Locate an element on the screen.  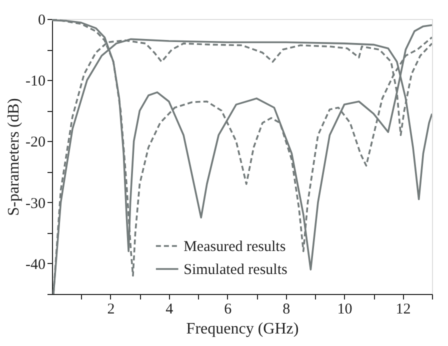
y-tick-label: -20 is located at coordinates (36, 142).